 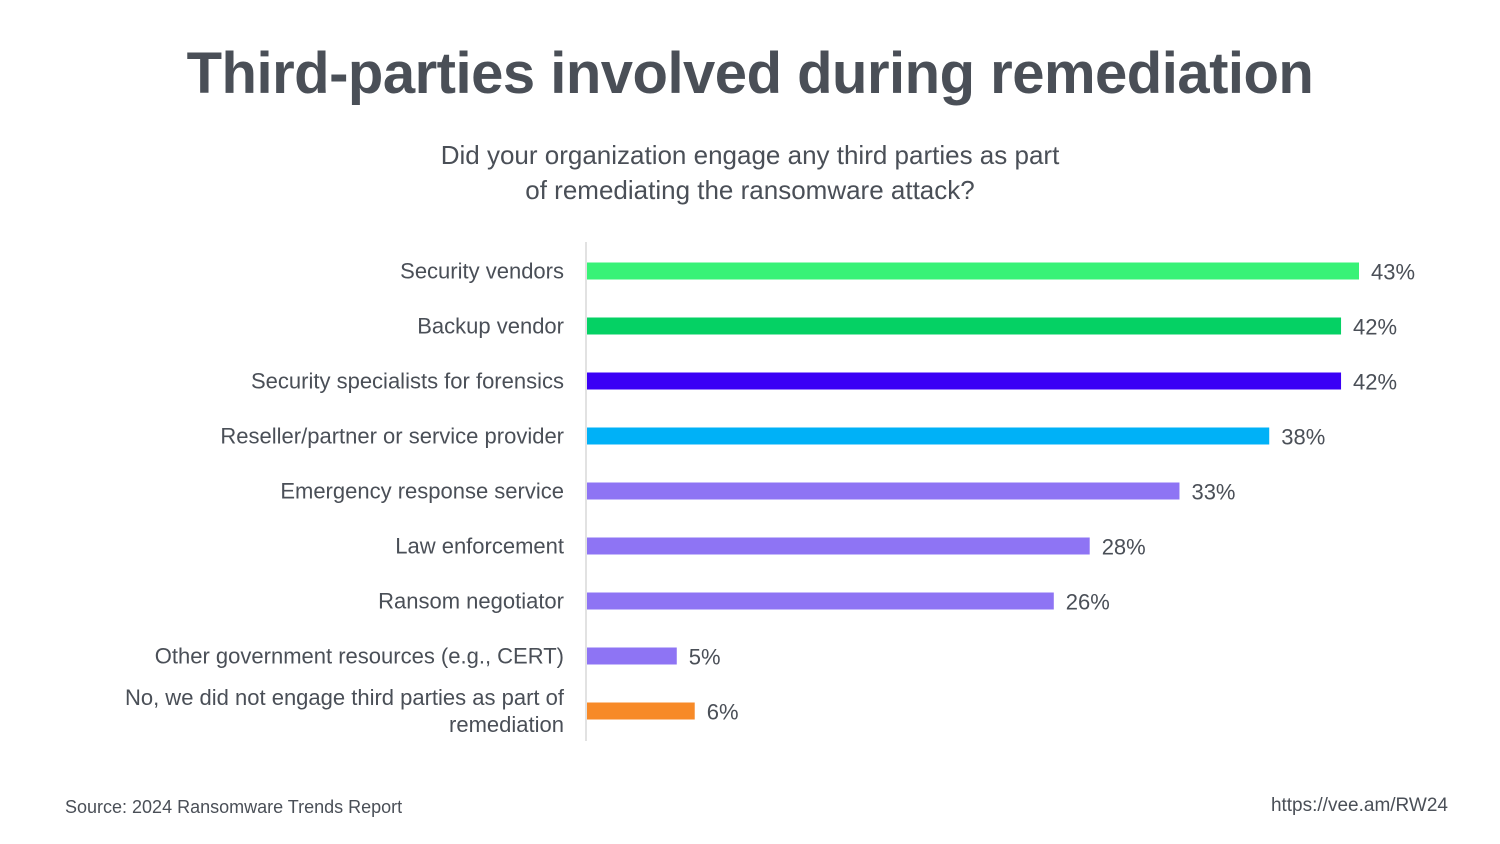 What do you see at coordinates (479, 546) in the screenshot?
I see `category-label: Law enforcement` at bounding box center [479, 546].